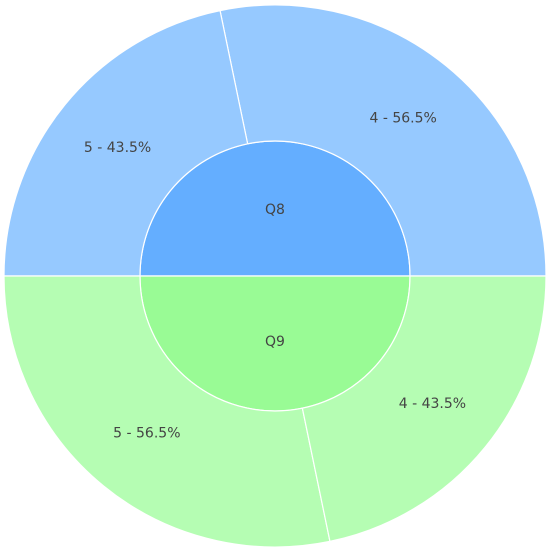 The width and height of the screenshot is (550, 551). Describe the element at coordinates (275, 210) in the screenshot. I see `slice-label: Q8` at that location.